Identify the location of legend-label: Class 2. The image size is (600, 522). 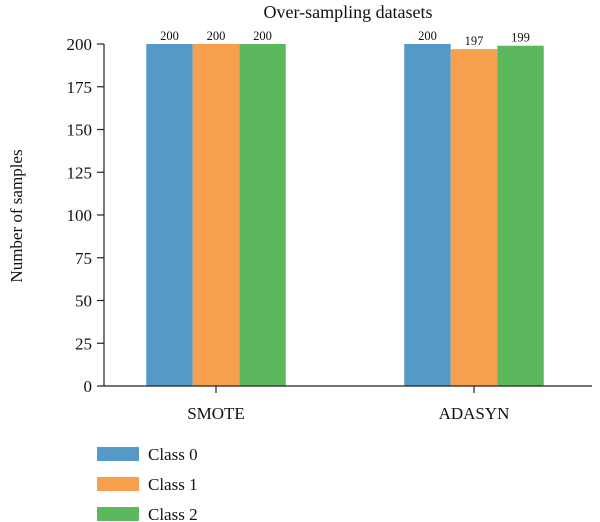
(173, 513).